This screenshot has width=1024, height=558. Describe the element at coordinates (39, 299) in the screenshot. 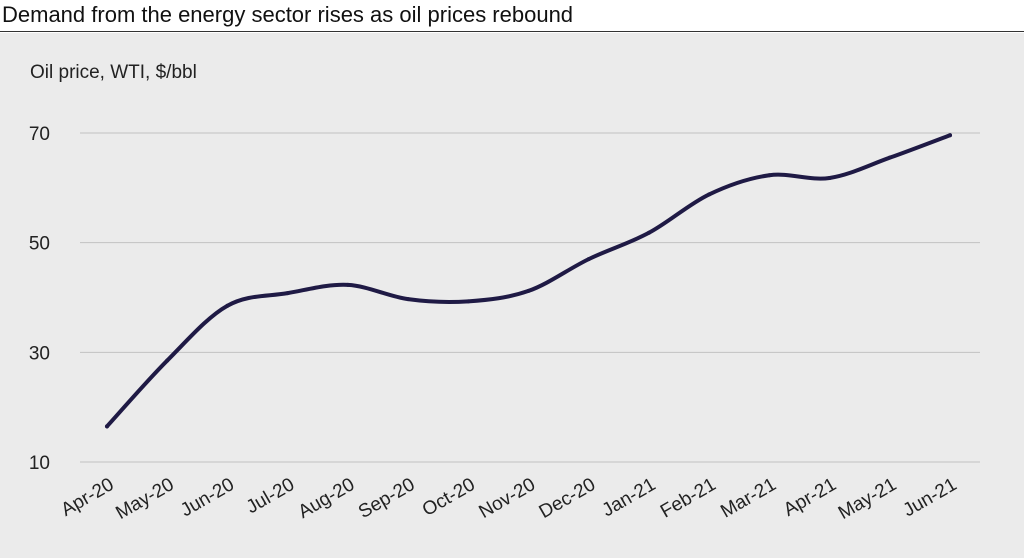

I see `y-tick-labels: 10 30 50 70` at that location.